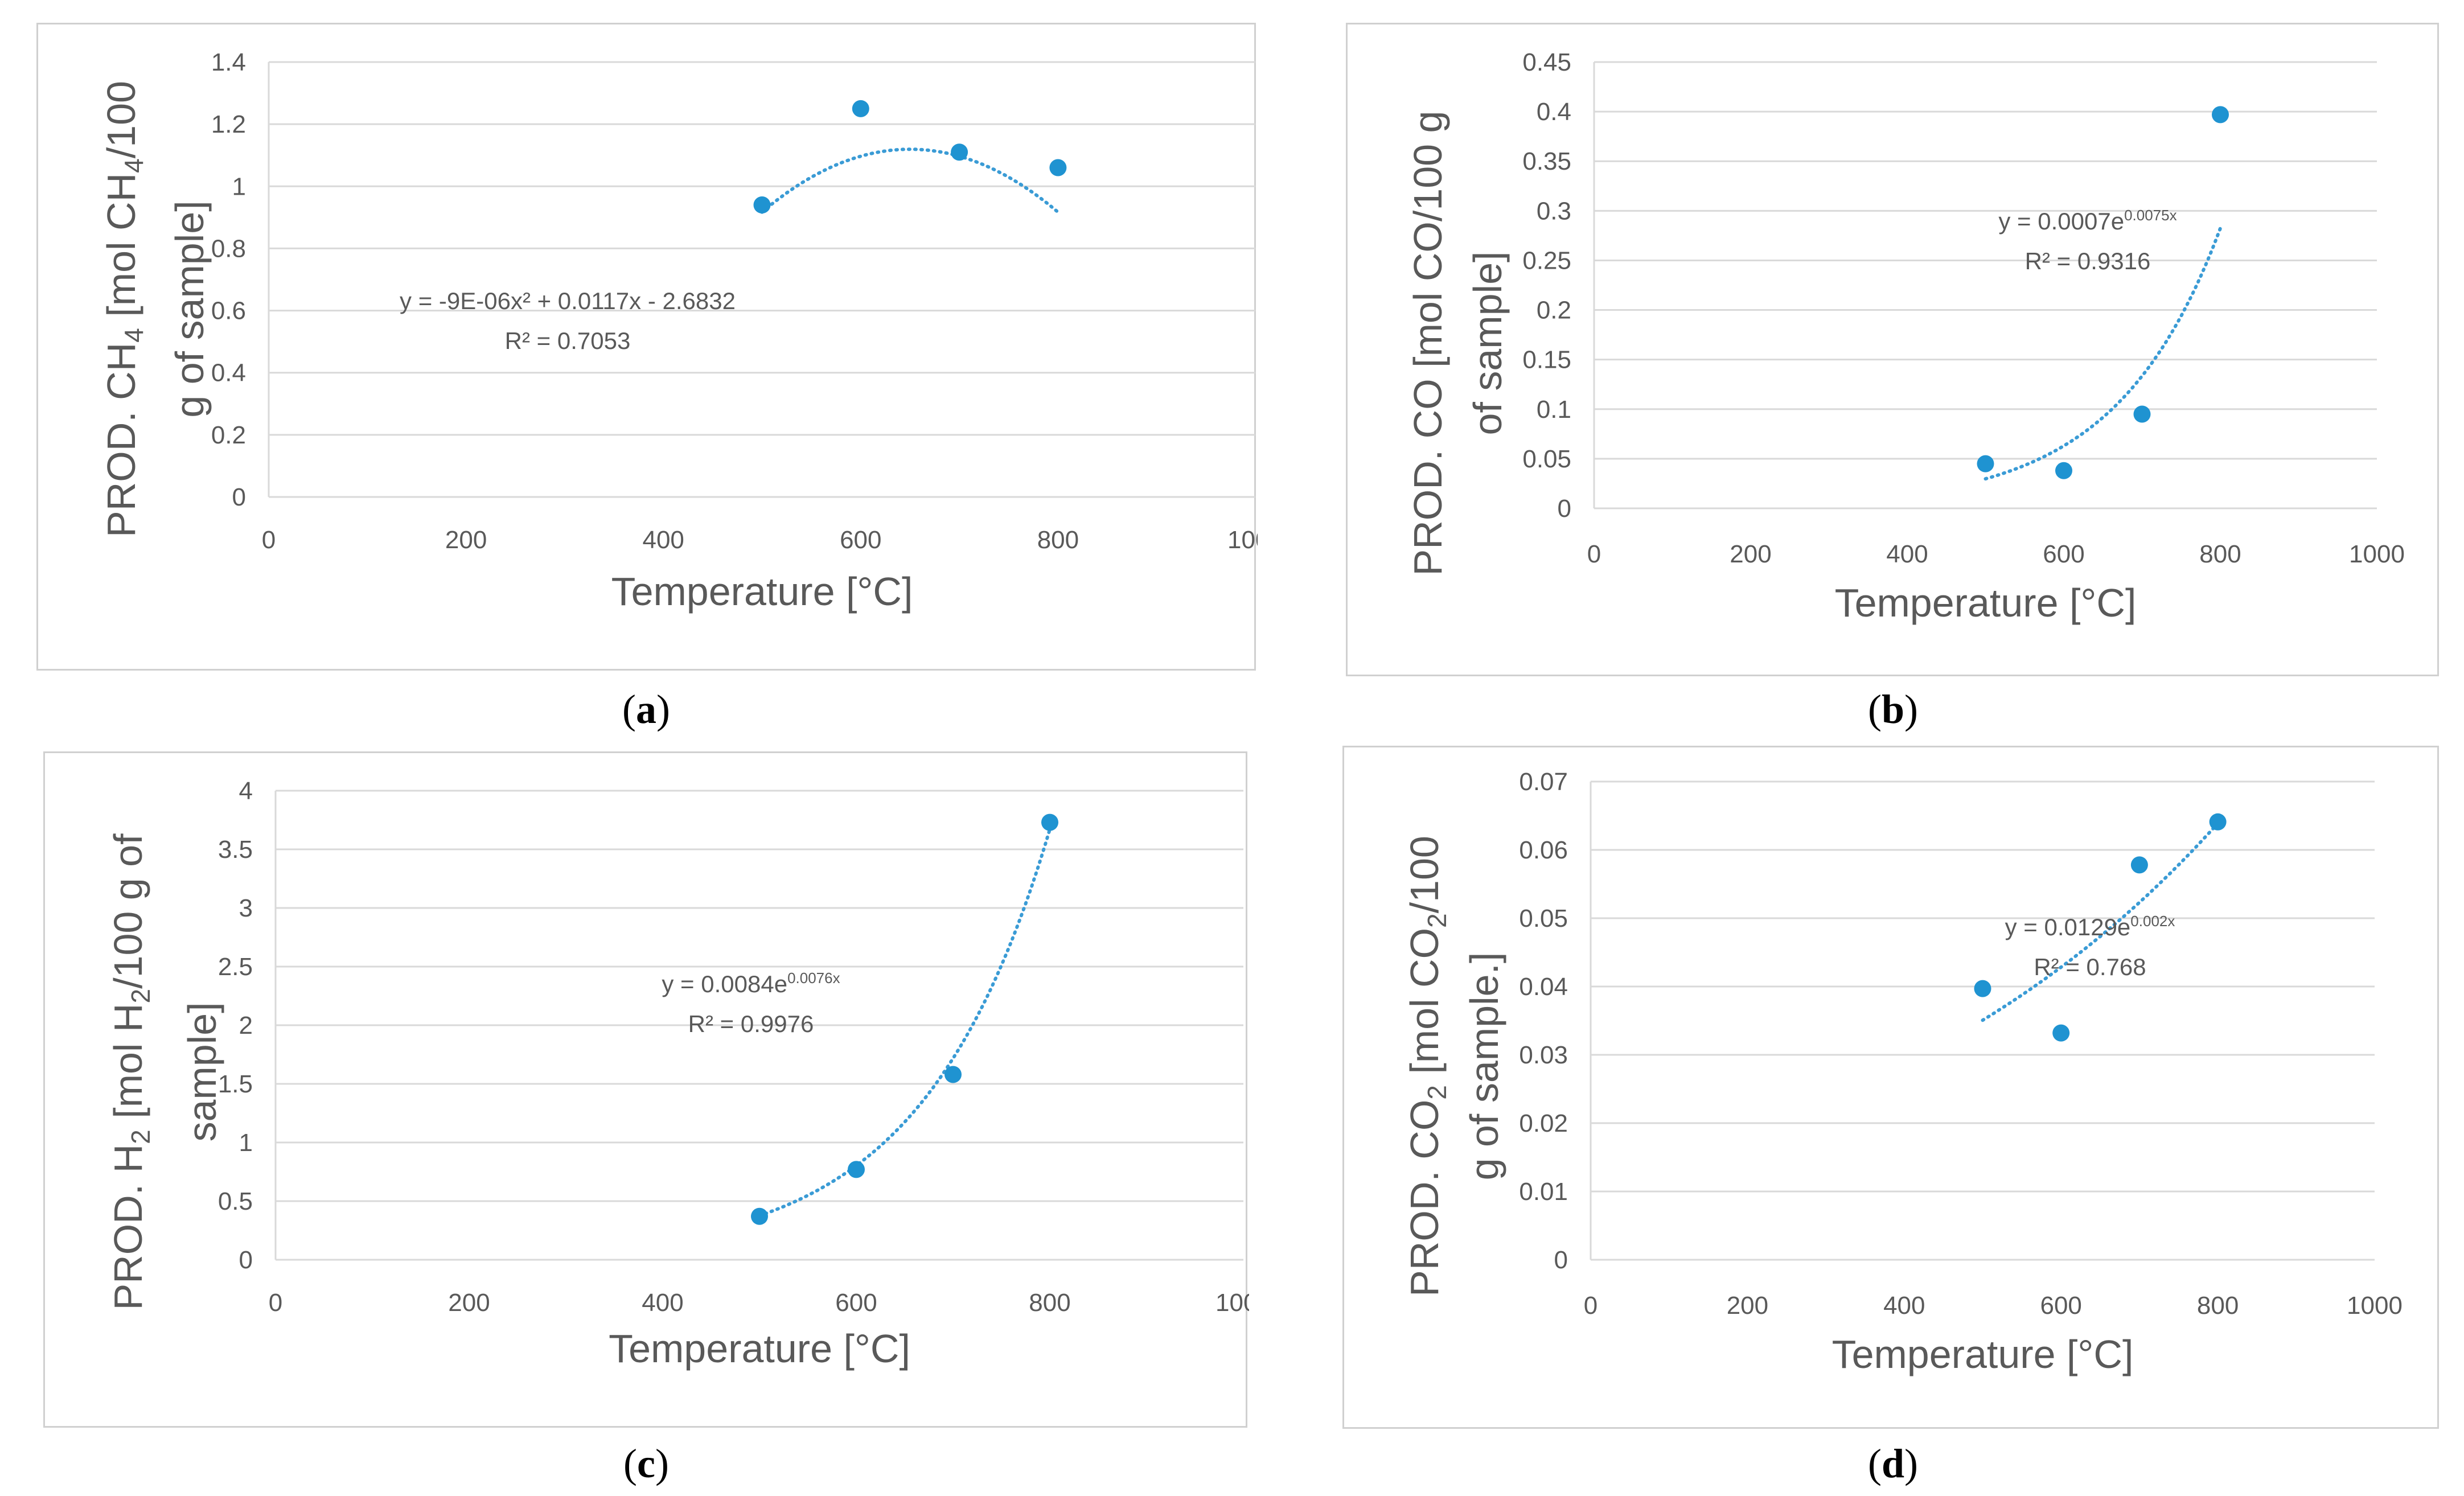 The height and width of the screenshot is (1496, 2464). I want to click on equation-base: y = 0.0129e, so click(2068, 927).